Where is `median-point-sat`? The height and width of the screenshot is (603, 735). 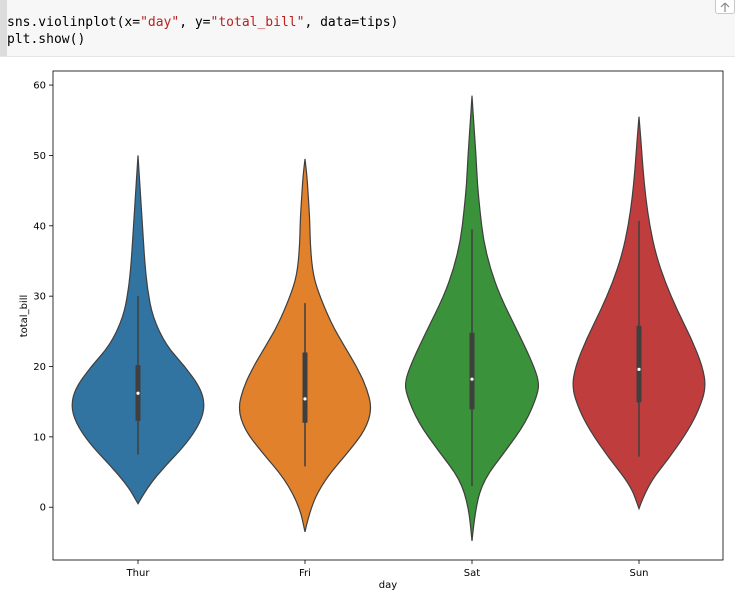 median-point-sat is located at coordinates (472, 379).